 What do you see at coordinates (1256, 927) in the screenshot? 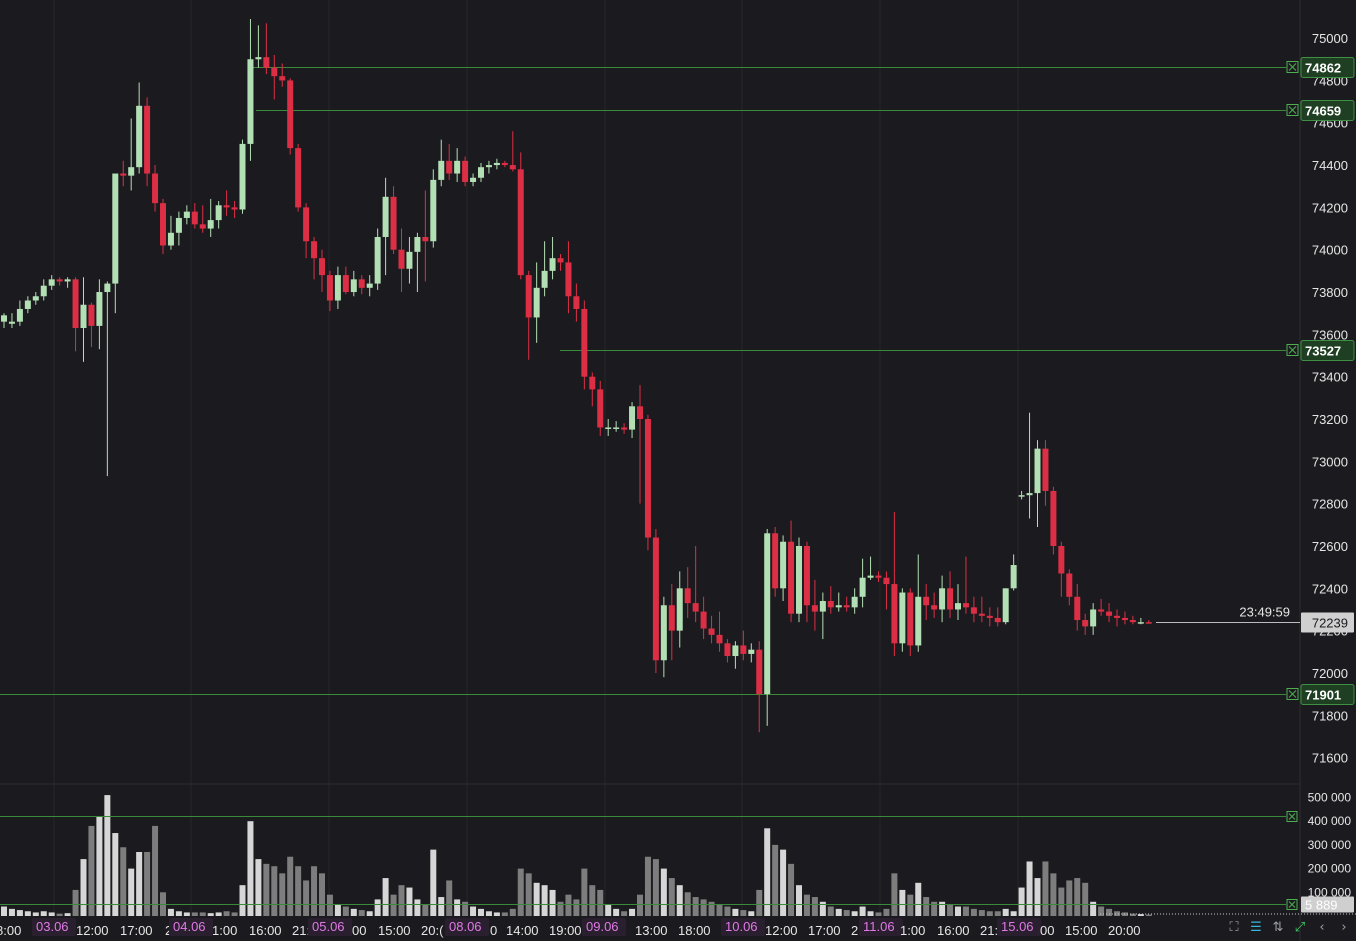
I see `settings-sliders-icon: ☰` at bounding box center [1256, 927].